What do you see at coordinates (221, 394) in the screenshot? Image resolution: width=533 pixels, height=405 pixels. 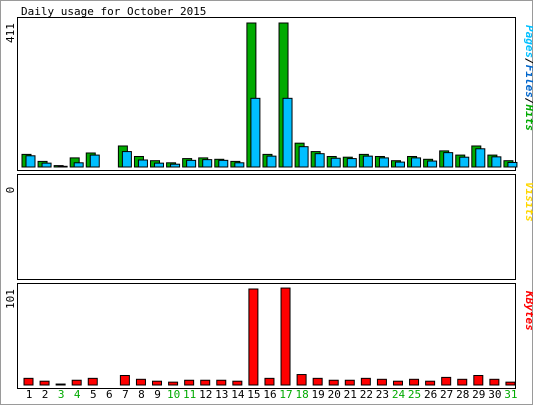 I see `x-tick-label-day-13: 13` at bounding box center [221, 394].